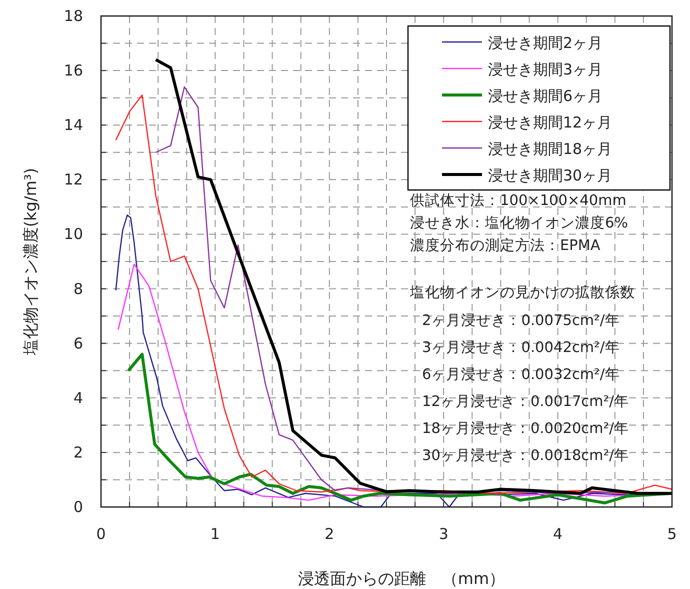 The height and width of the screenshot is (589, 690). I want to click on annotation: 供試体寸法：100×100×40mm, so click(518, 200).